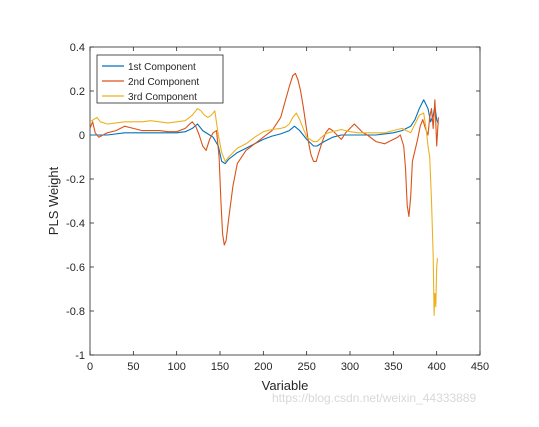 The height and width of the screenshot is (427, 539). I want to click on y-tick-label: 0, so click(82, 136).